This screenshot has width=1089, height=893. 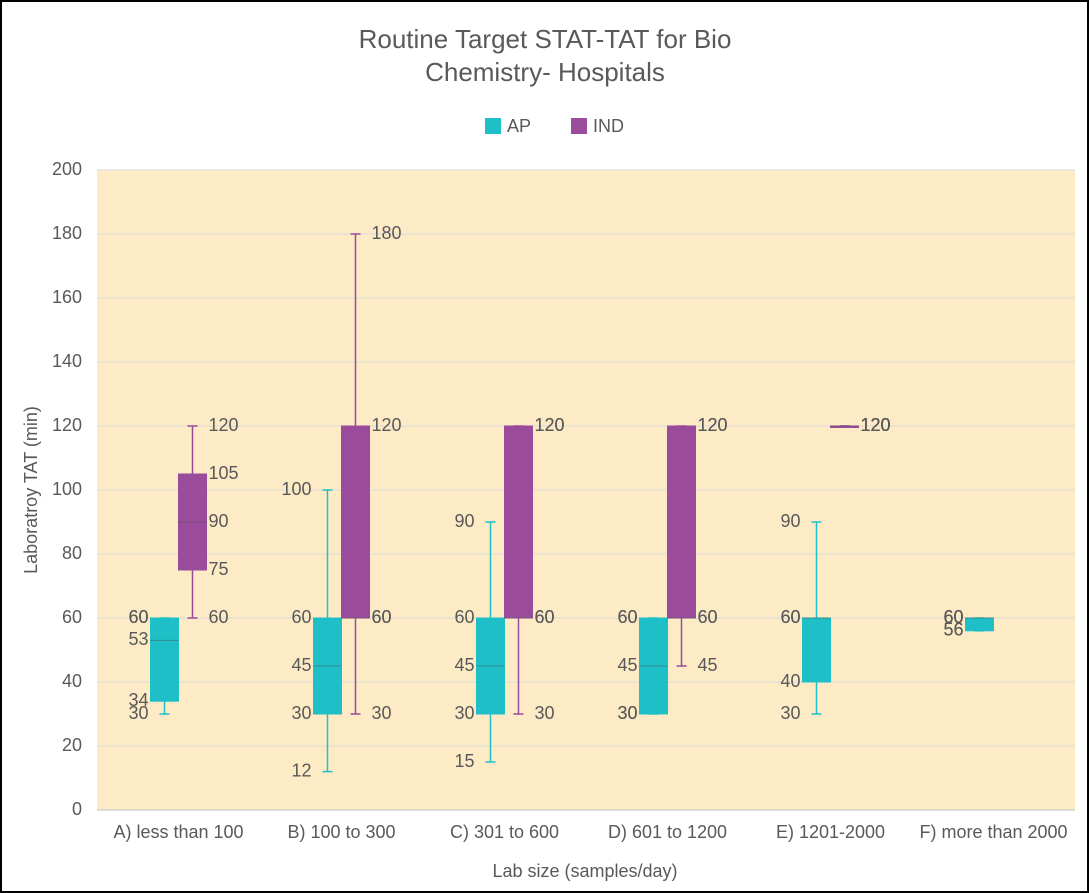 What do you see at coordinates (72, 617) in the screenshot?
I see `y-tick-label: 60` at bounding box center [72, 617].